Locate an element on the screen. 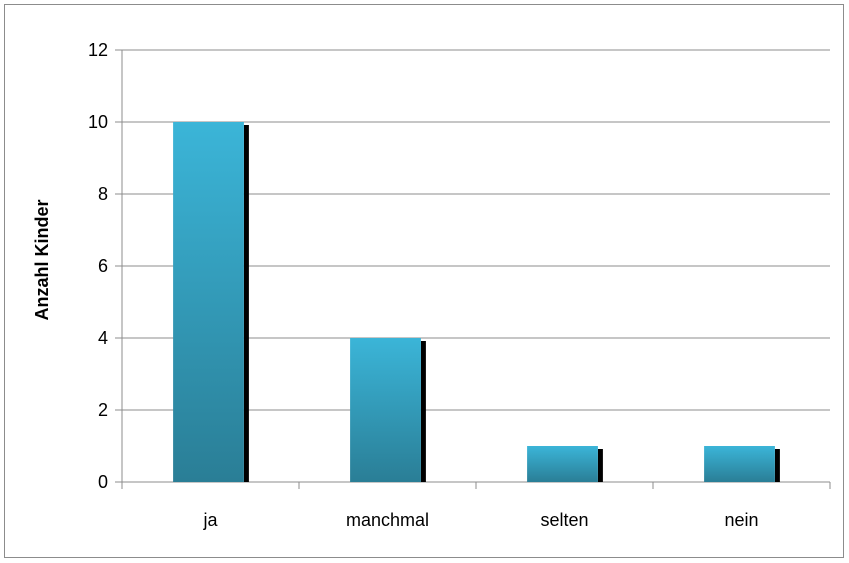 The image size is (849, 563). bar-ja is located at coordinates (208, 302).